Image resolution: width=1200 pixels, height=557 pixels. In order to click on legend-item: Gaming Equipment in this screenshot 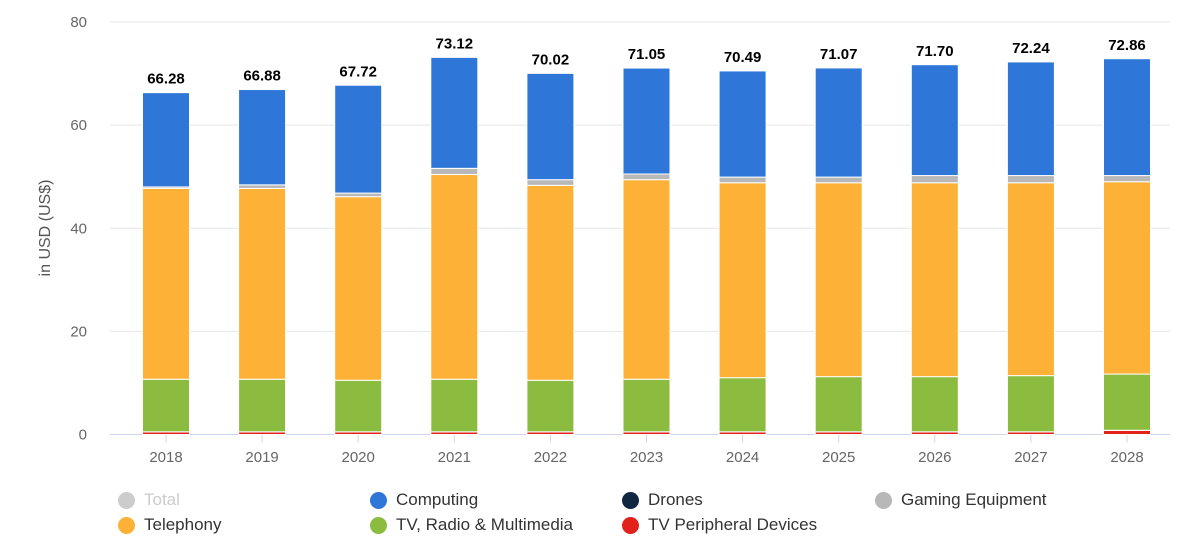, I will do `click(961, 500)`.